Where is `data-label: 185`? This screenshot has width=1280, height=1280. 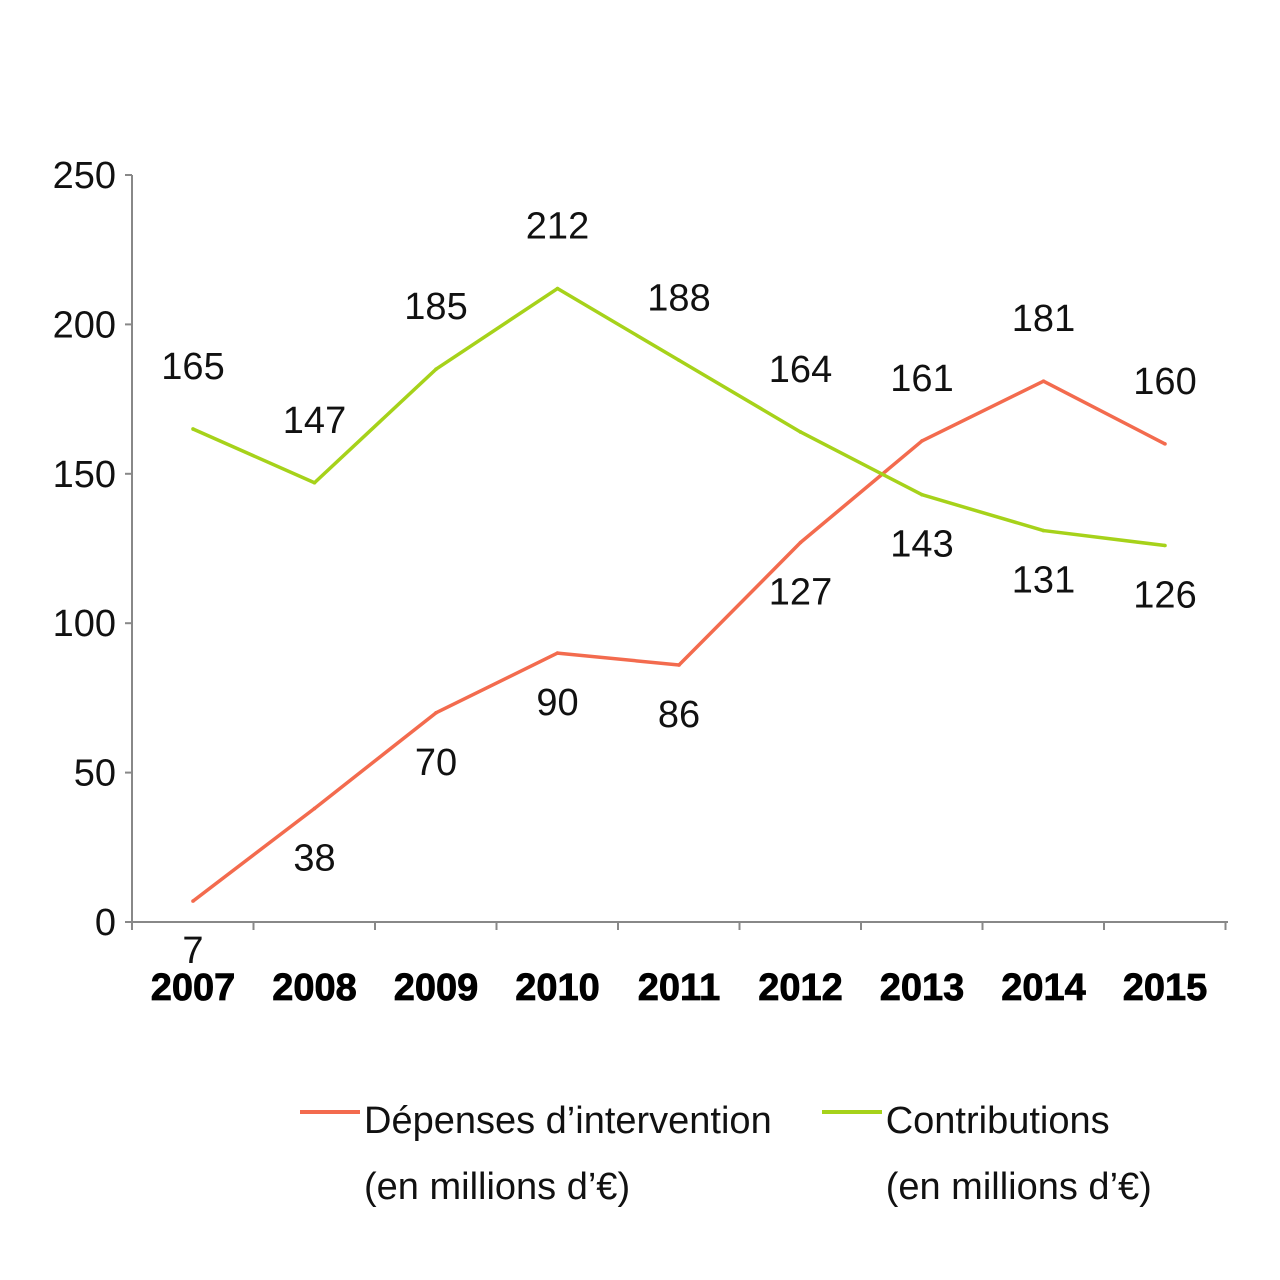 data-label: 185 is located at coordinates (435, 307).